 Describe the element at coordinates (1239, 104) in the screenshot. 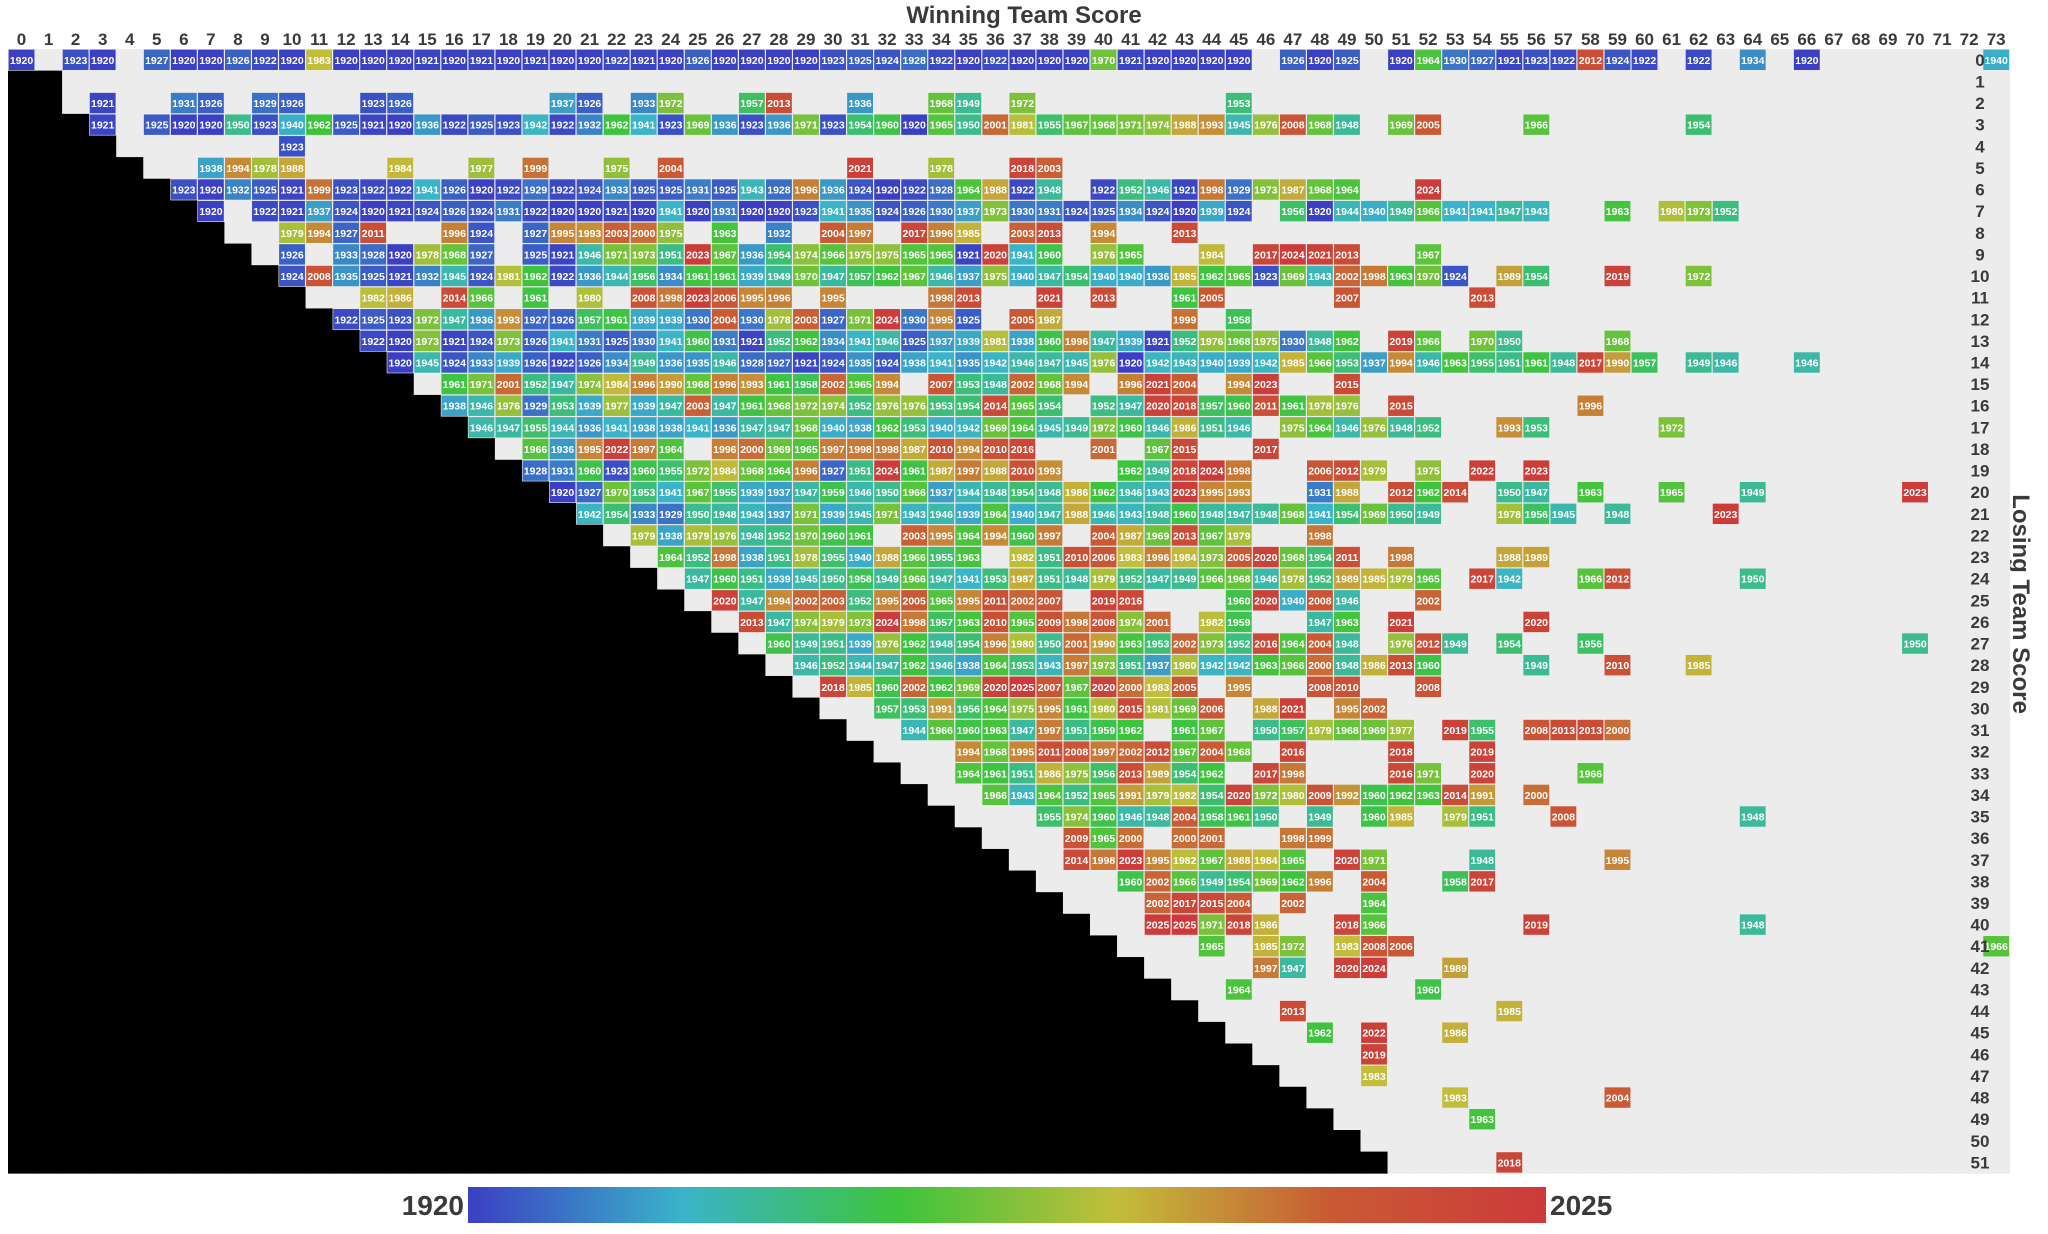

I see `score-cell-label: 1953` at that location.